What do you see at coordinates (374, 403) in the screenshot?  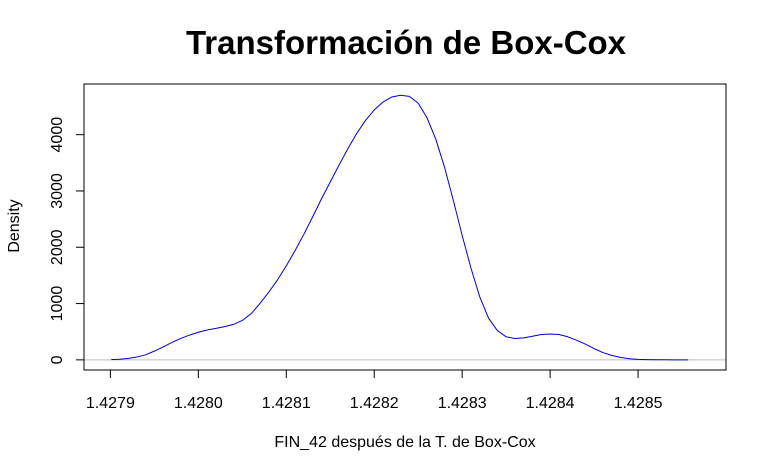 I see `x-tick-label: 1.4282` at bounding box center [374, 403].